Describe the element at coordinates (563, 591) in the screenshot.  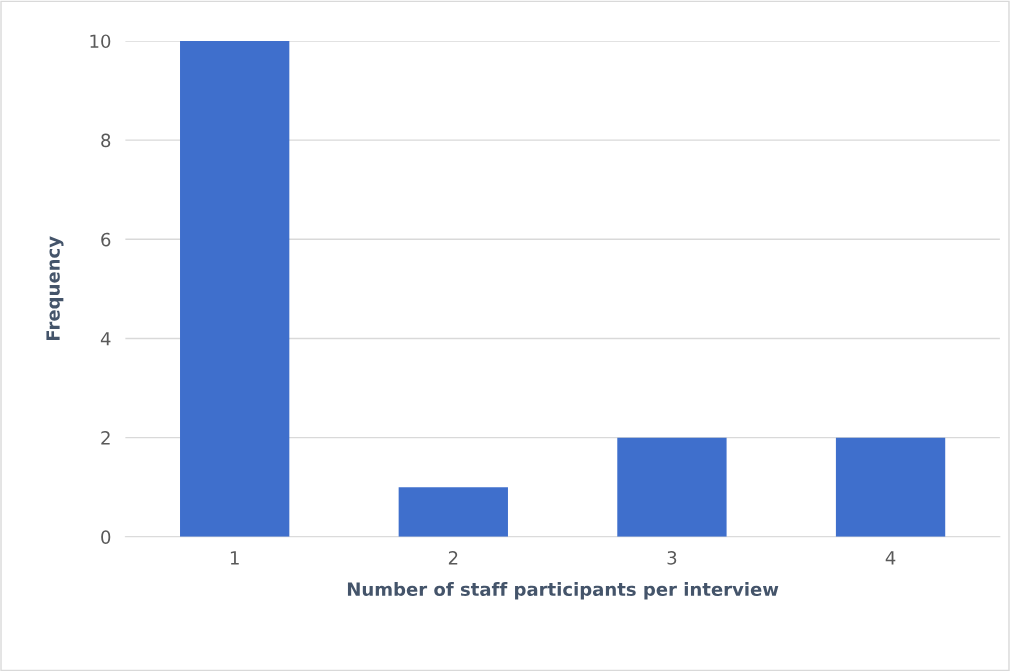
I see `x-axis-title: Number of staff participants per interview` at that location.